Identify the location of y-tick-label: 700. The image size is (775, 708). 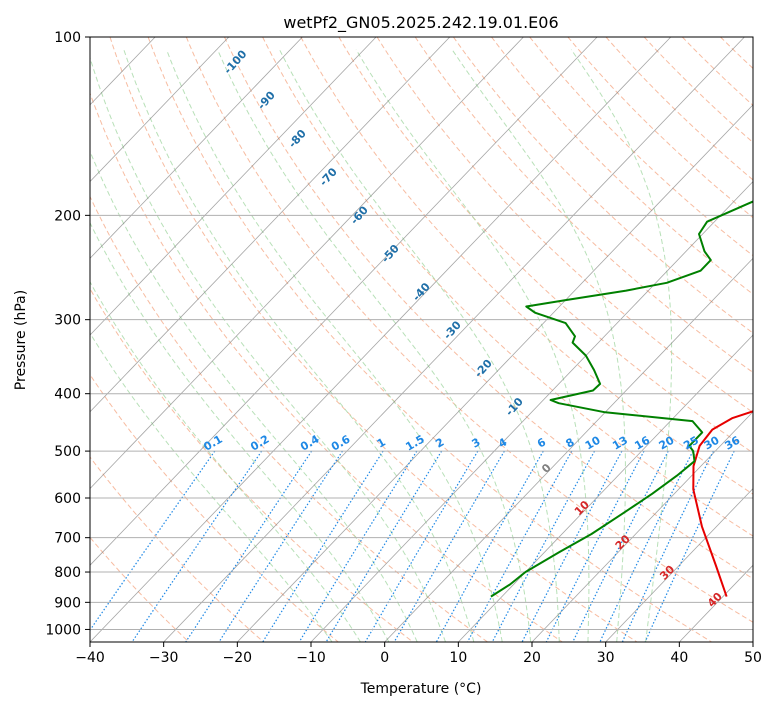
(67, 539).